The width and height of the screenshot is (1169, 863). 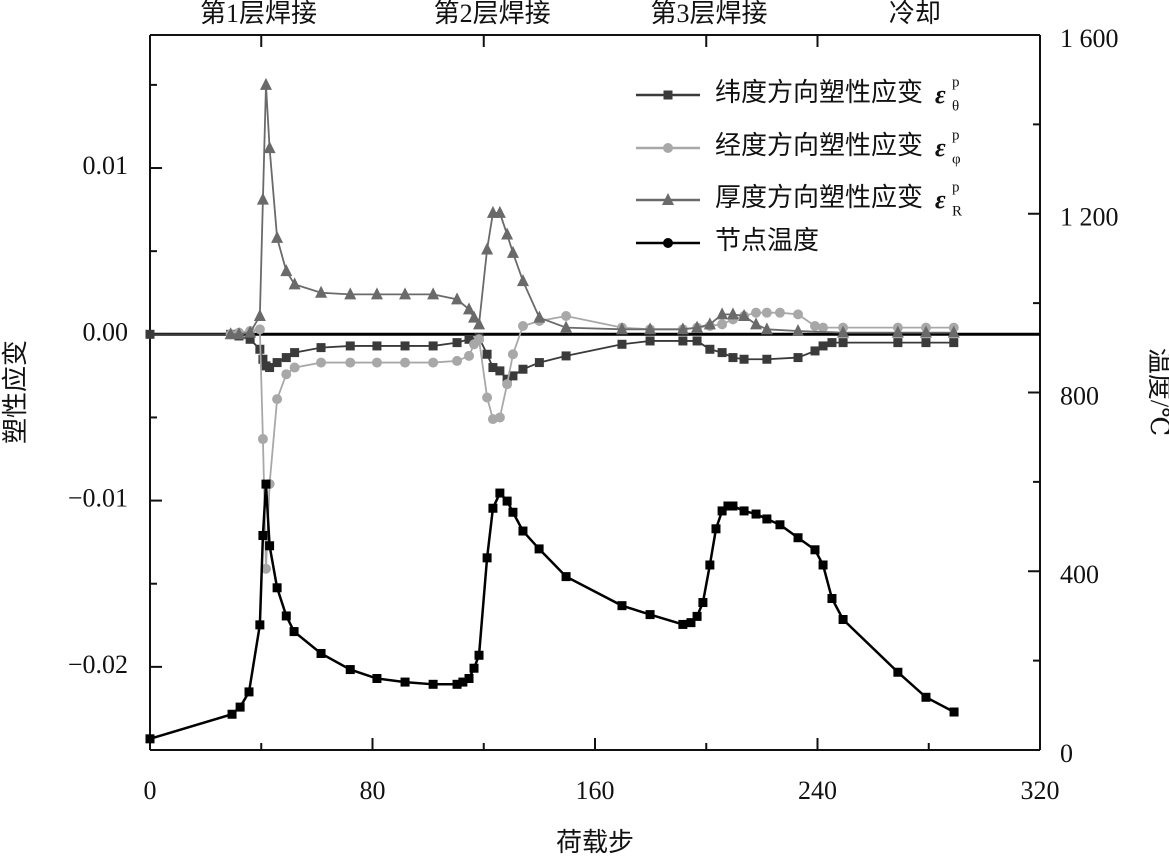 I want to click on legend-label: 纬度方向塑性应变, so click(x=819, y=92).